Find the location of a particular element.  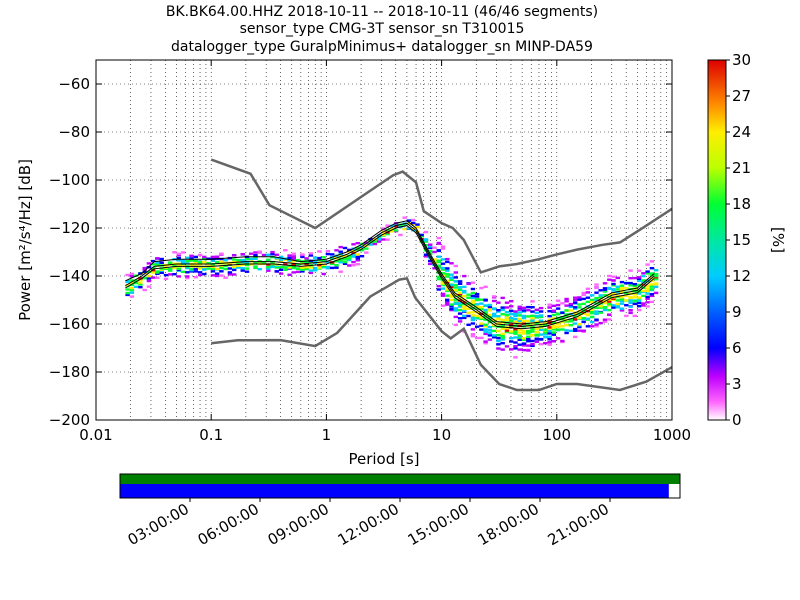

timeline-bottom-bar is located at coordinates (394, 491).